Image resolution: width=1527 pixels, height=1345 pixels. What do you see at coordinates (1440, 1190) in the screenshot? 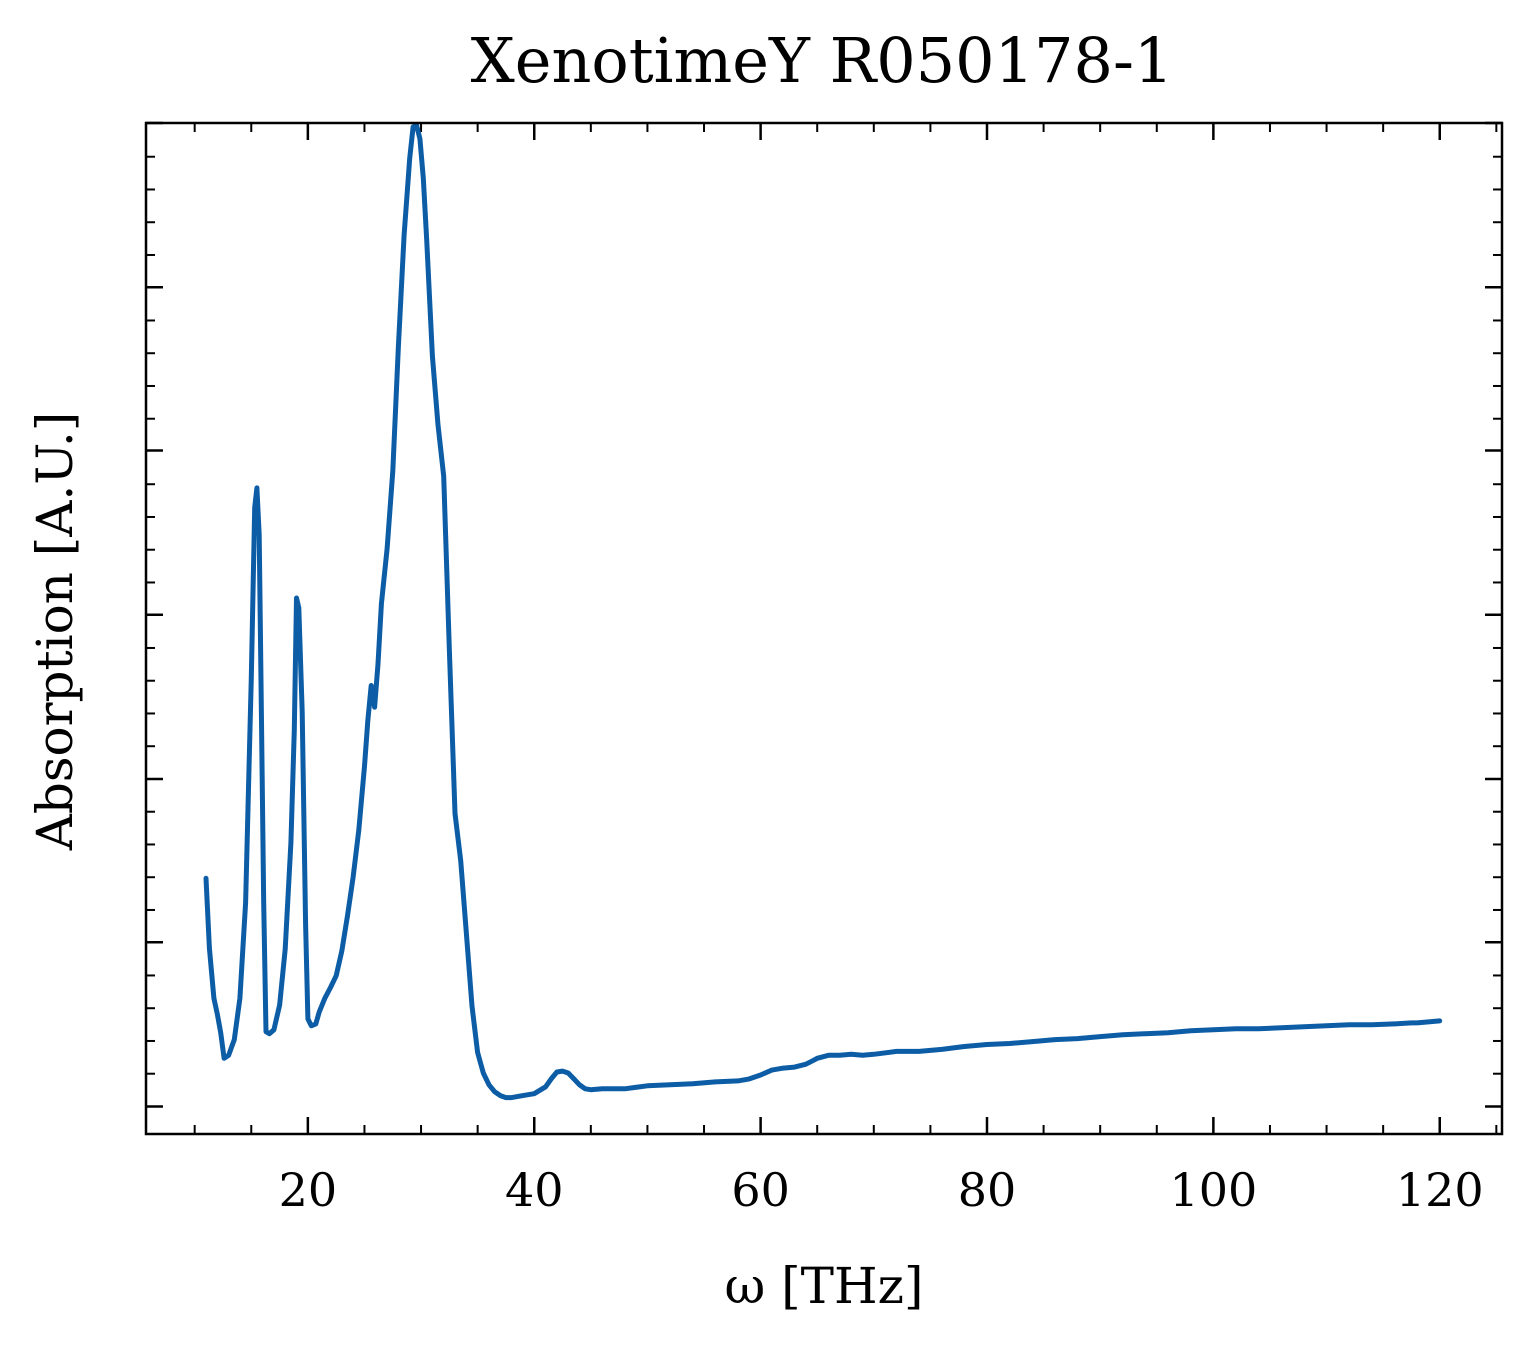
I see `x-tick-label: 120` at bounding box center [1440, 1190].